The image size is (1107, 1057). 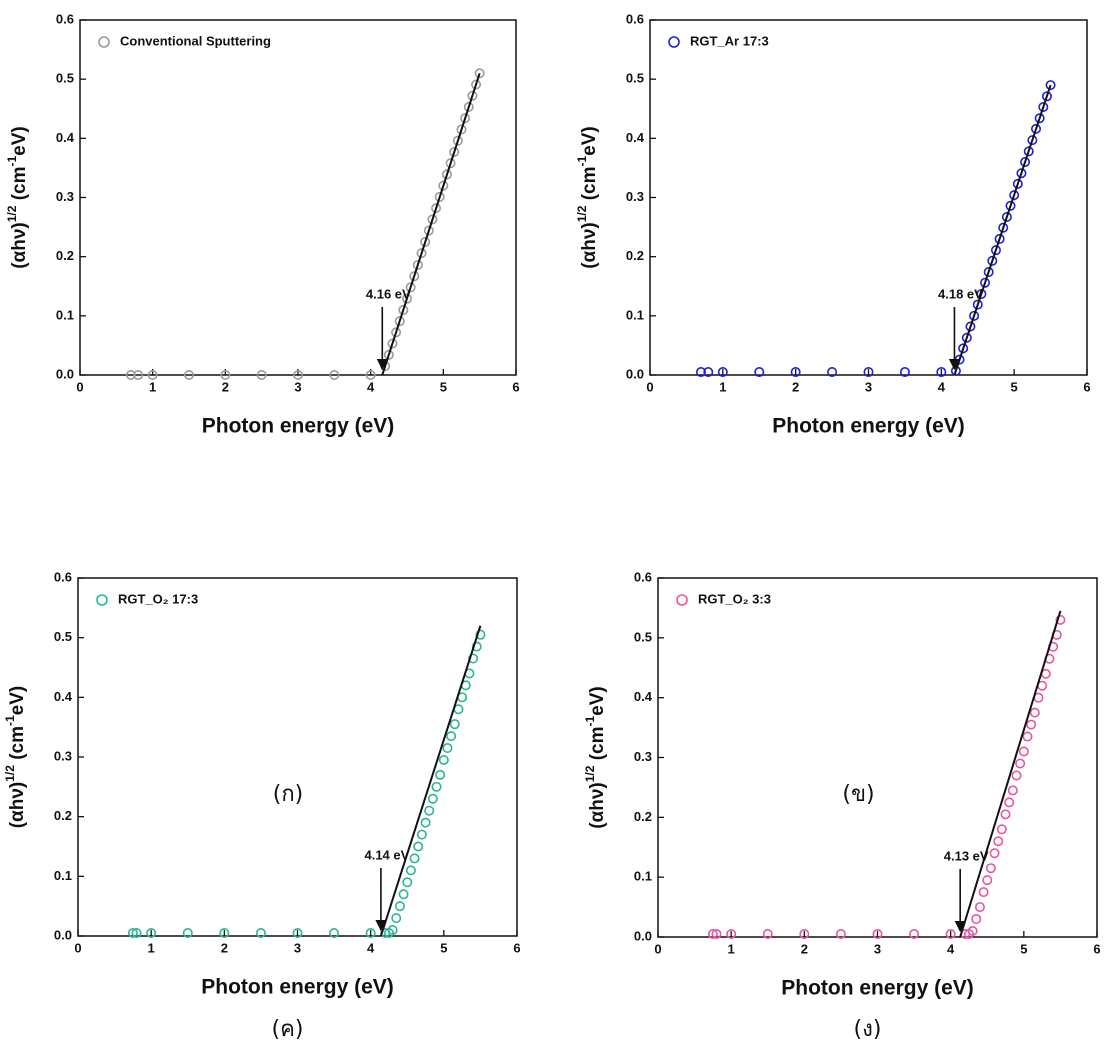 I want to click on legend-label: RGT_O₂ 17:3, so click(x=158, y=598).